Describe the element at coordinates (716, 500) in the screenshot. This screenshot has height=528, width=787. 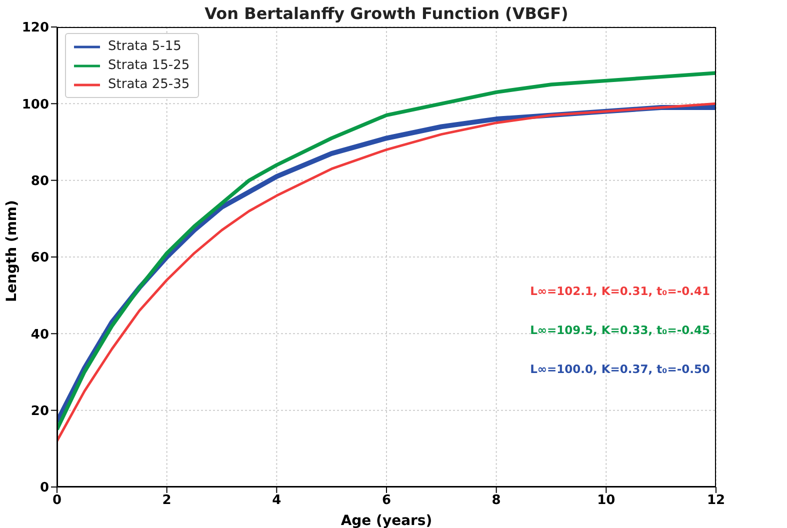
I see `x-tick-label: 12` at that location.